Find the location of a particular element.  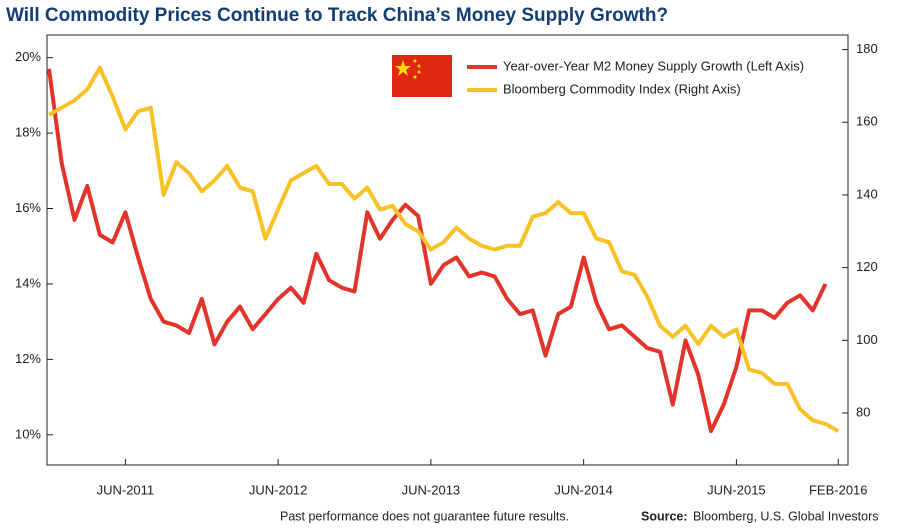

china-flag is located at coordinates (422, 76).